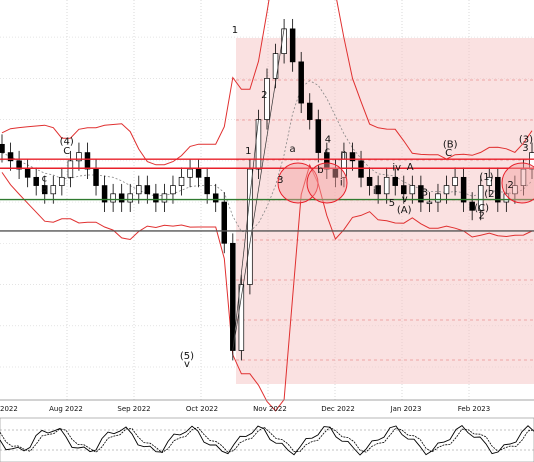 This screenshot has width=534, height=462. I want to click on oscillator-signal, so click(267, 440).